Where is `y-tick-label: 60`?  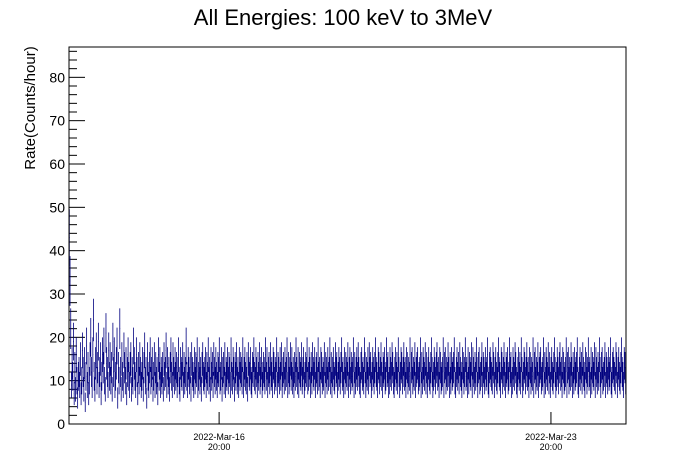
y-tick-label: 60 is located at coordinates (57, 164).